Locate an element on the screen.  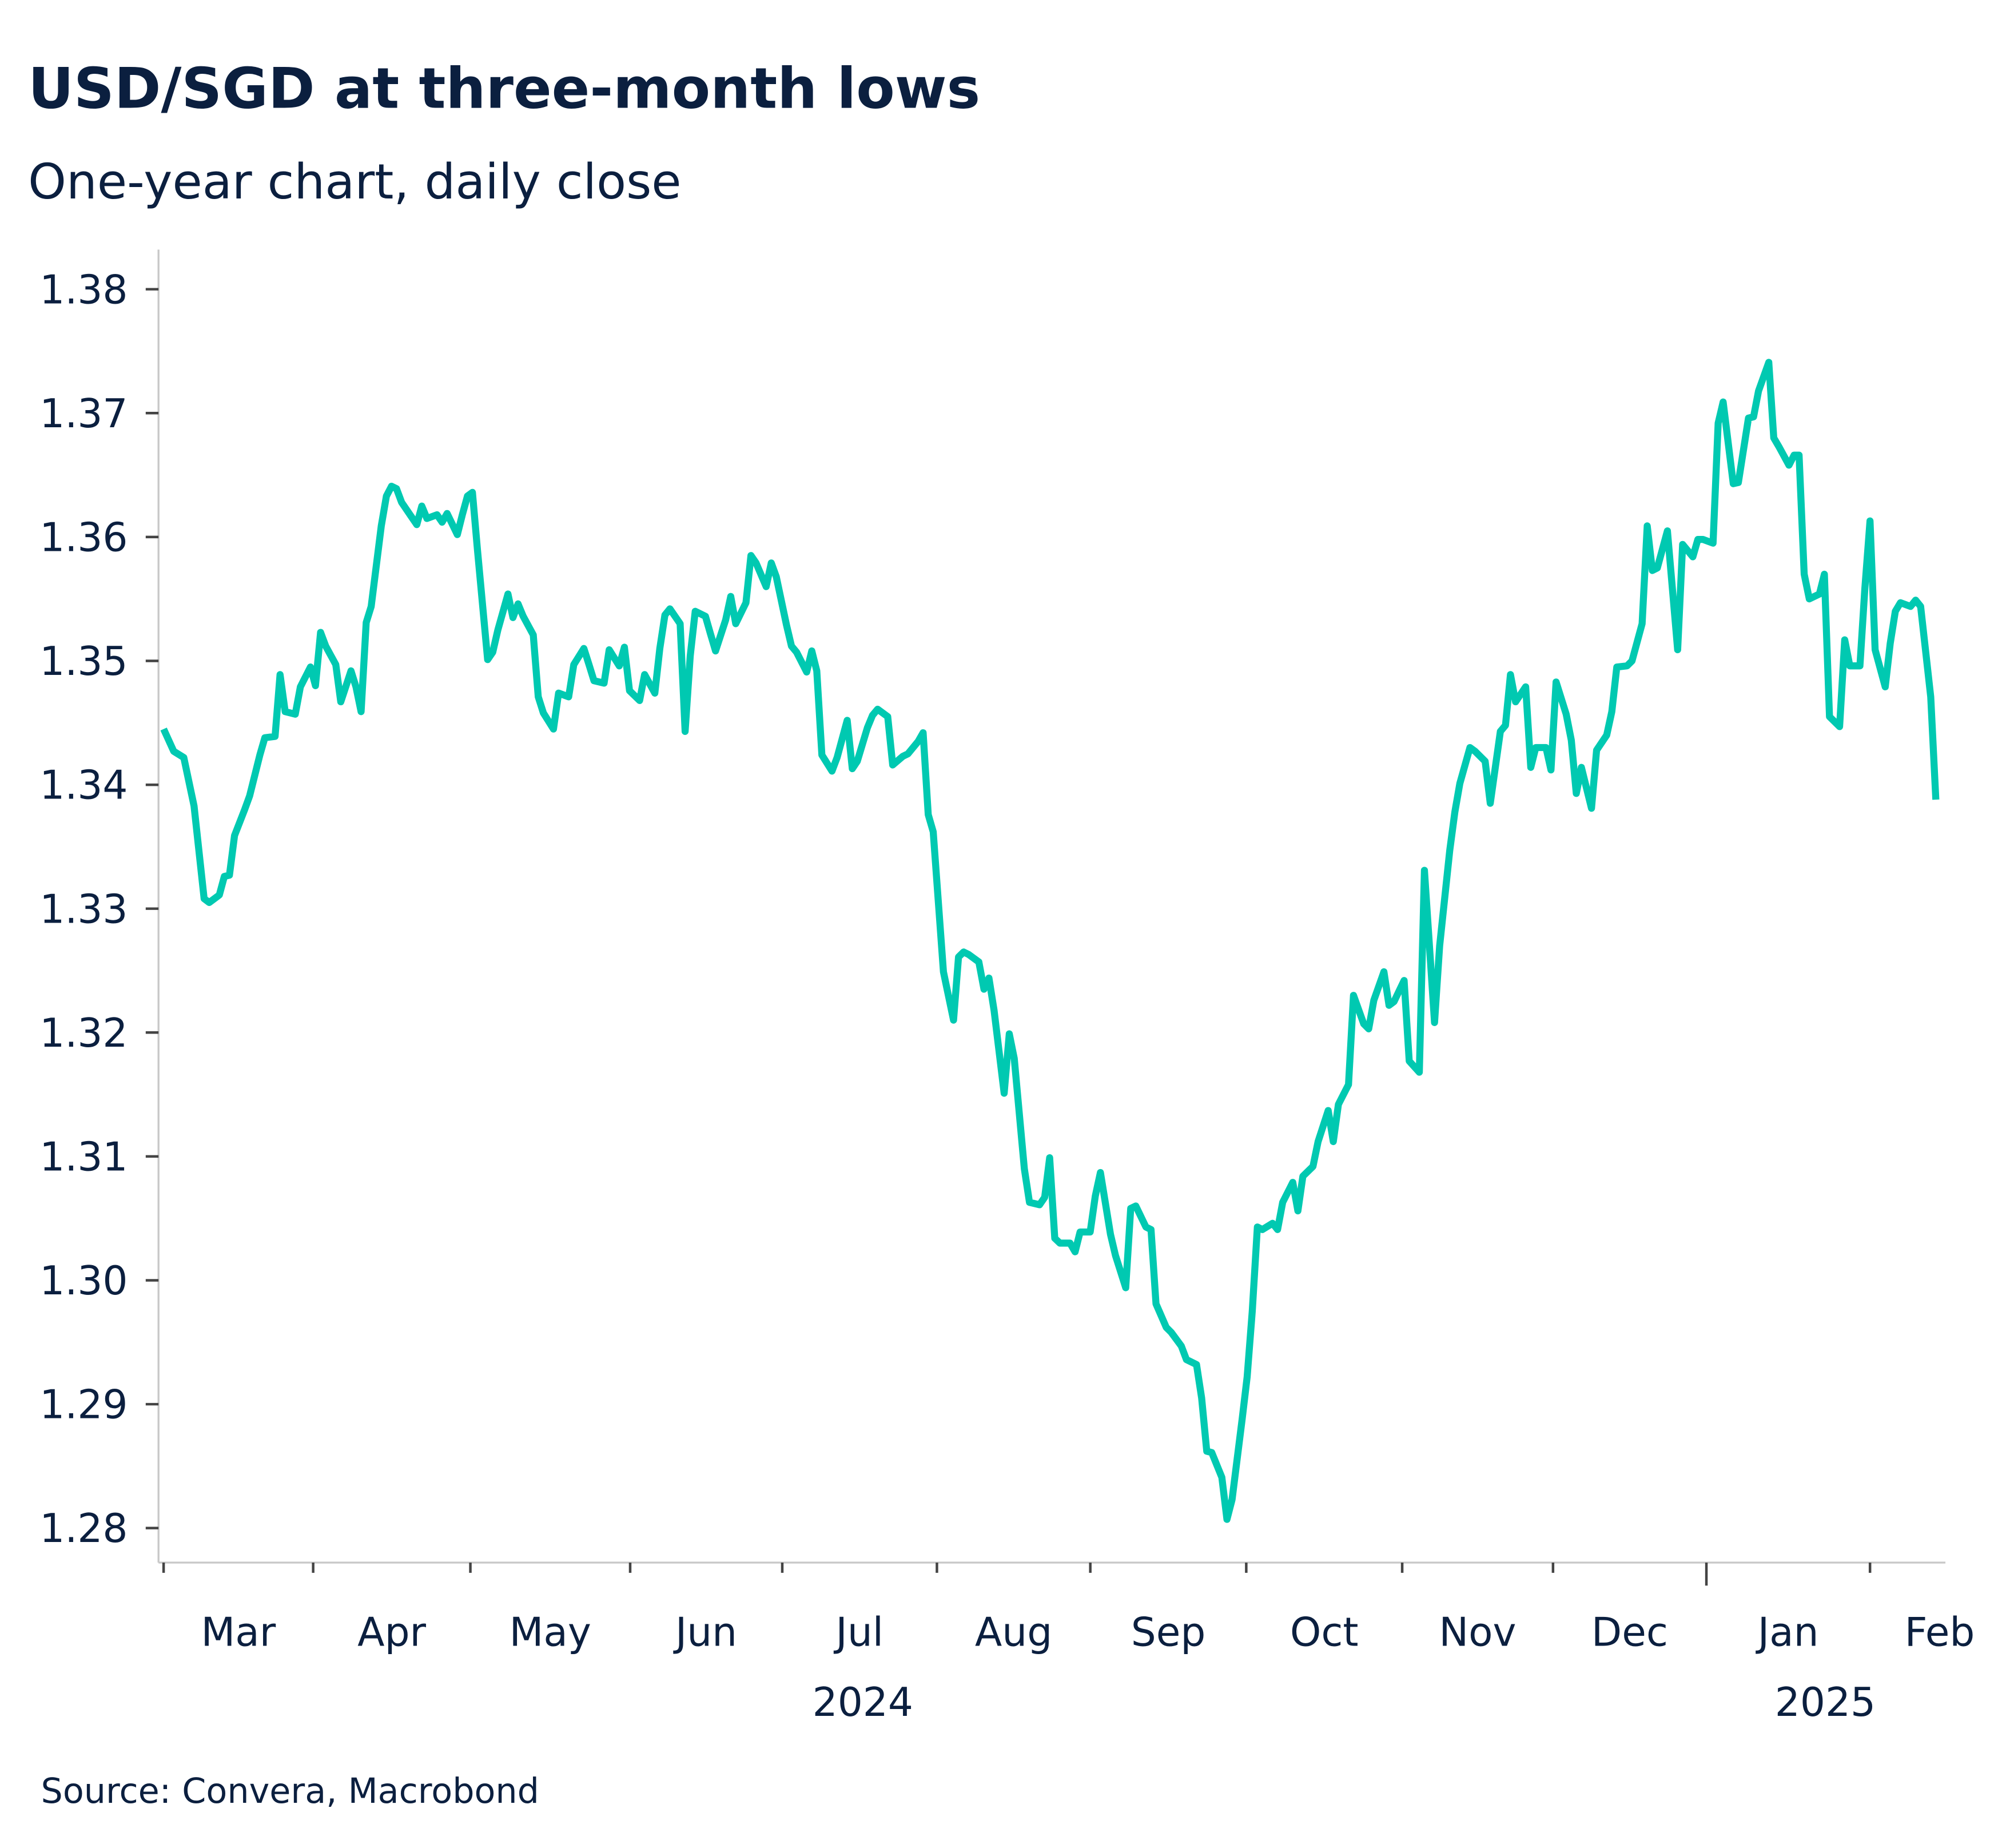
x-tick-label: Nov is located at coordinates (1478, 1632).